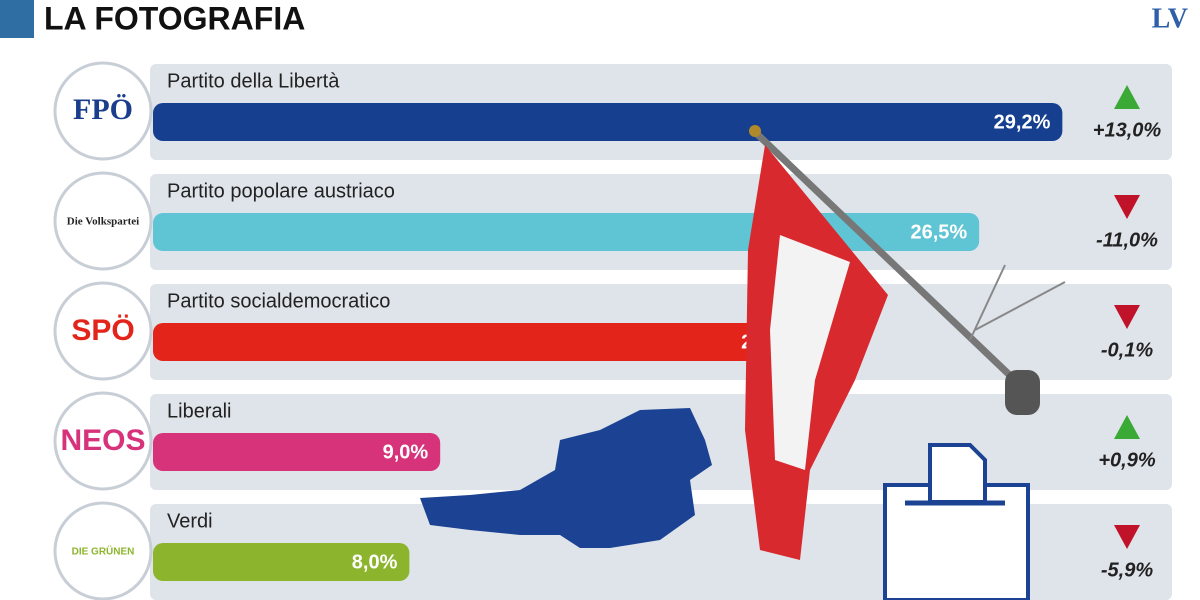  What do you see at coordinates (810, 352) in the screenshot?
I see `flag-white` at bounding box center [810, 352].